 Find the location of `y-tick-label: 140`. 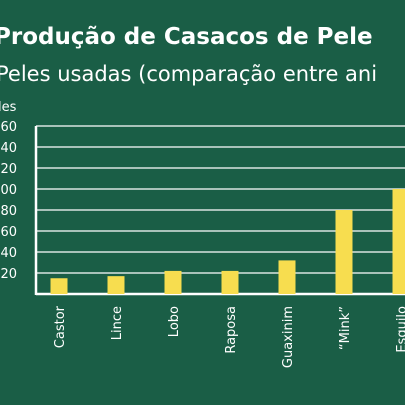

y-tick-label: 140 is located at coordinates (8, 148).